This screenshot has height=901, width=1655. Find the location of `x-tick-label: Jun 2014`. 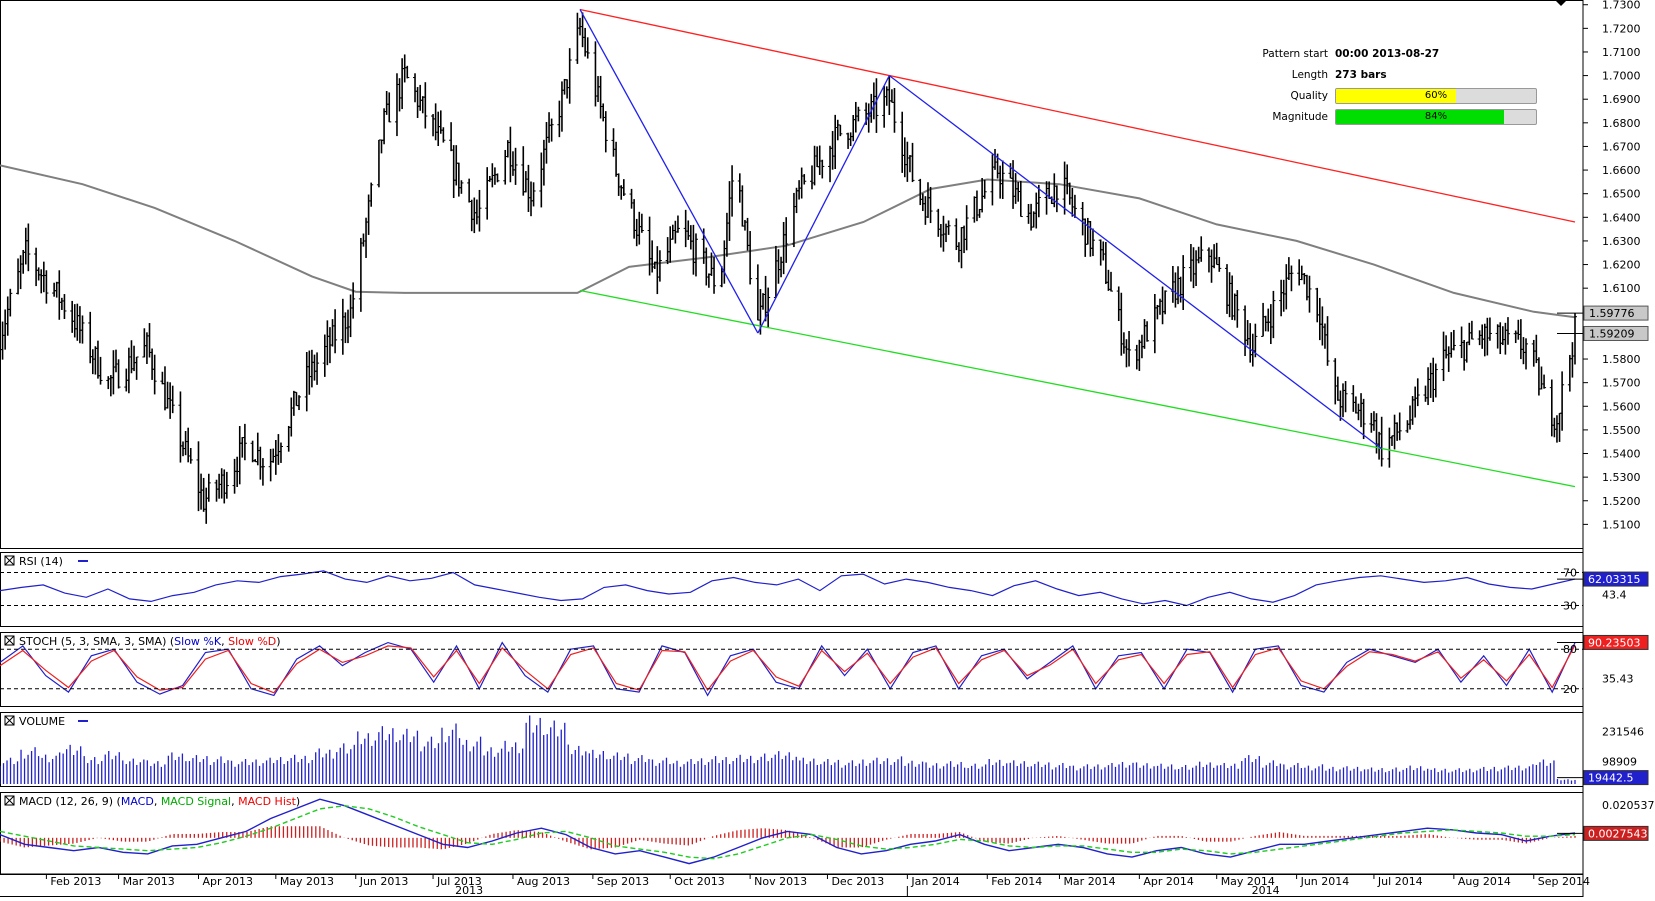

x-tick-label: Jun 2014 is located at coordinates (1325, 881).